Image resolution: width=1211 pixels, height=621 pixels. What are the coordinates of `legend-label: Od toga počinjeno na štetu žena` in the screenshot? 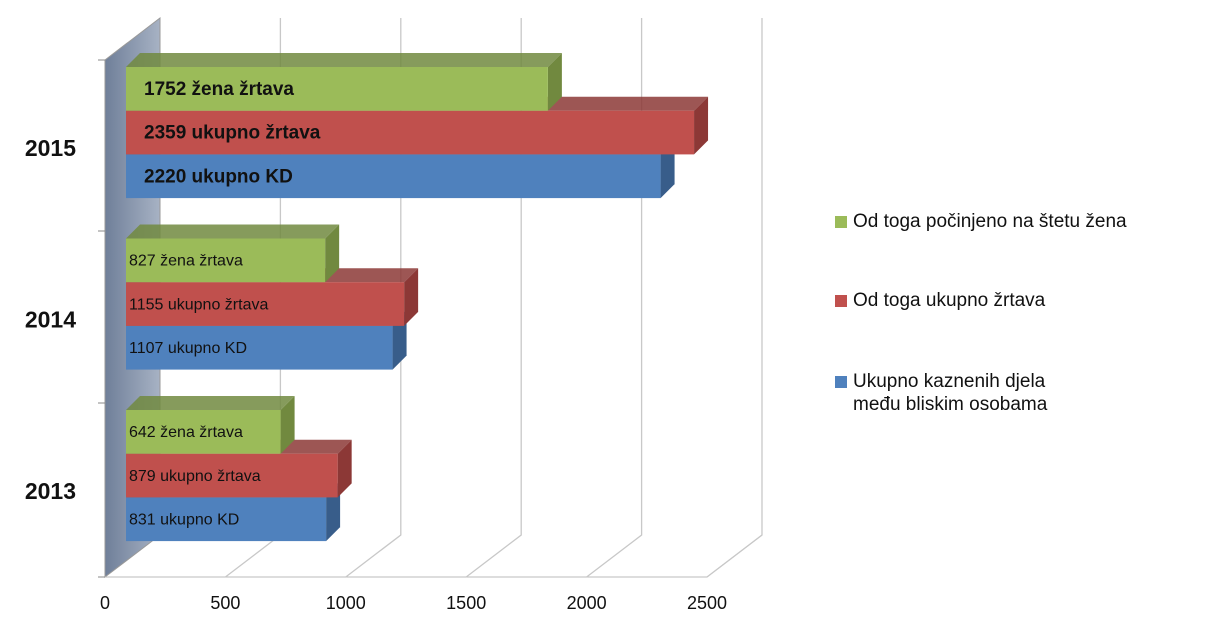 It's located at (990, 221).